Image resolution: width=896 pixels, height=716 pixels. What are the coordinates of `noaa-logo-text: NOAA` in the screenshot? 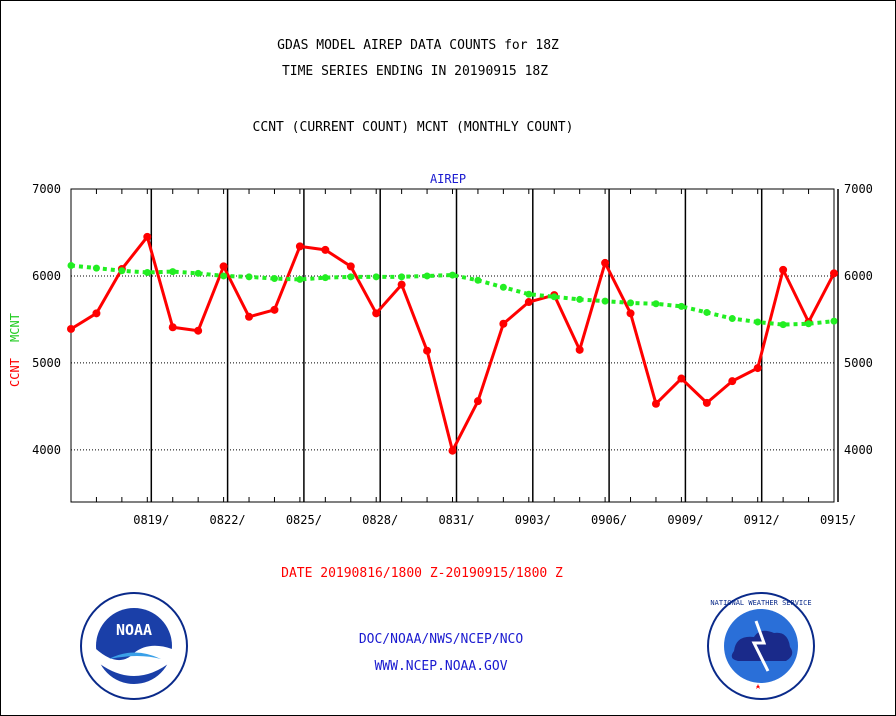 It's located at (134, 630).